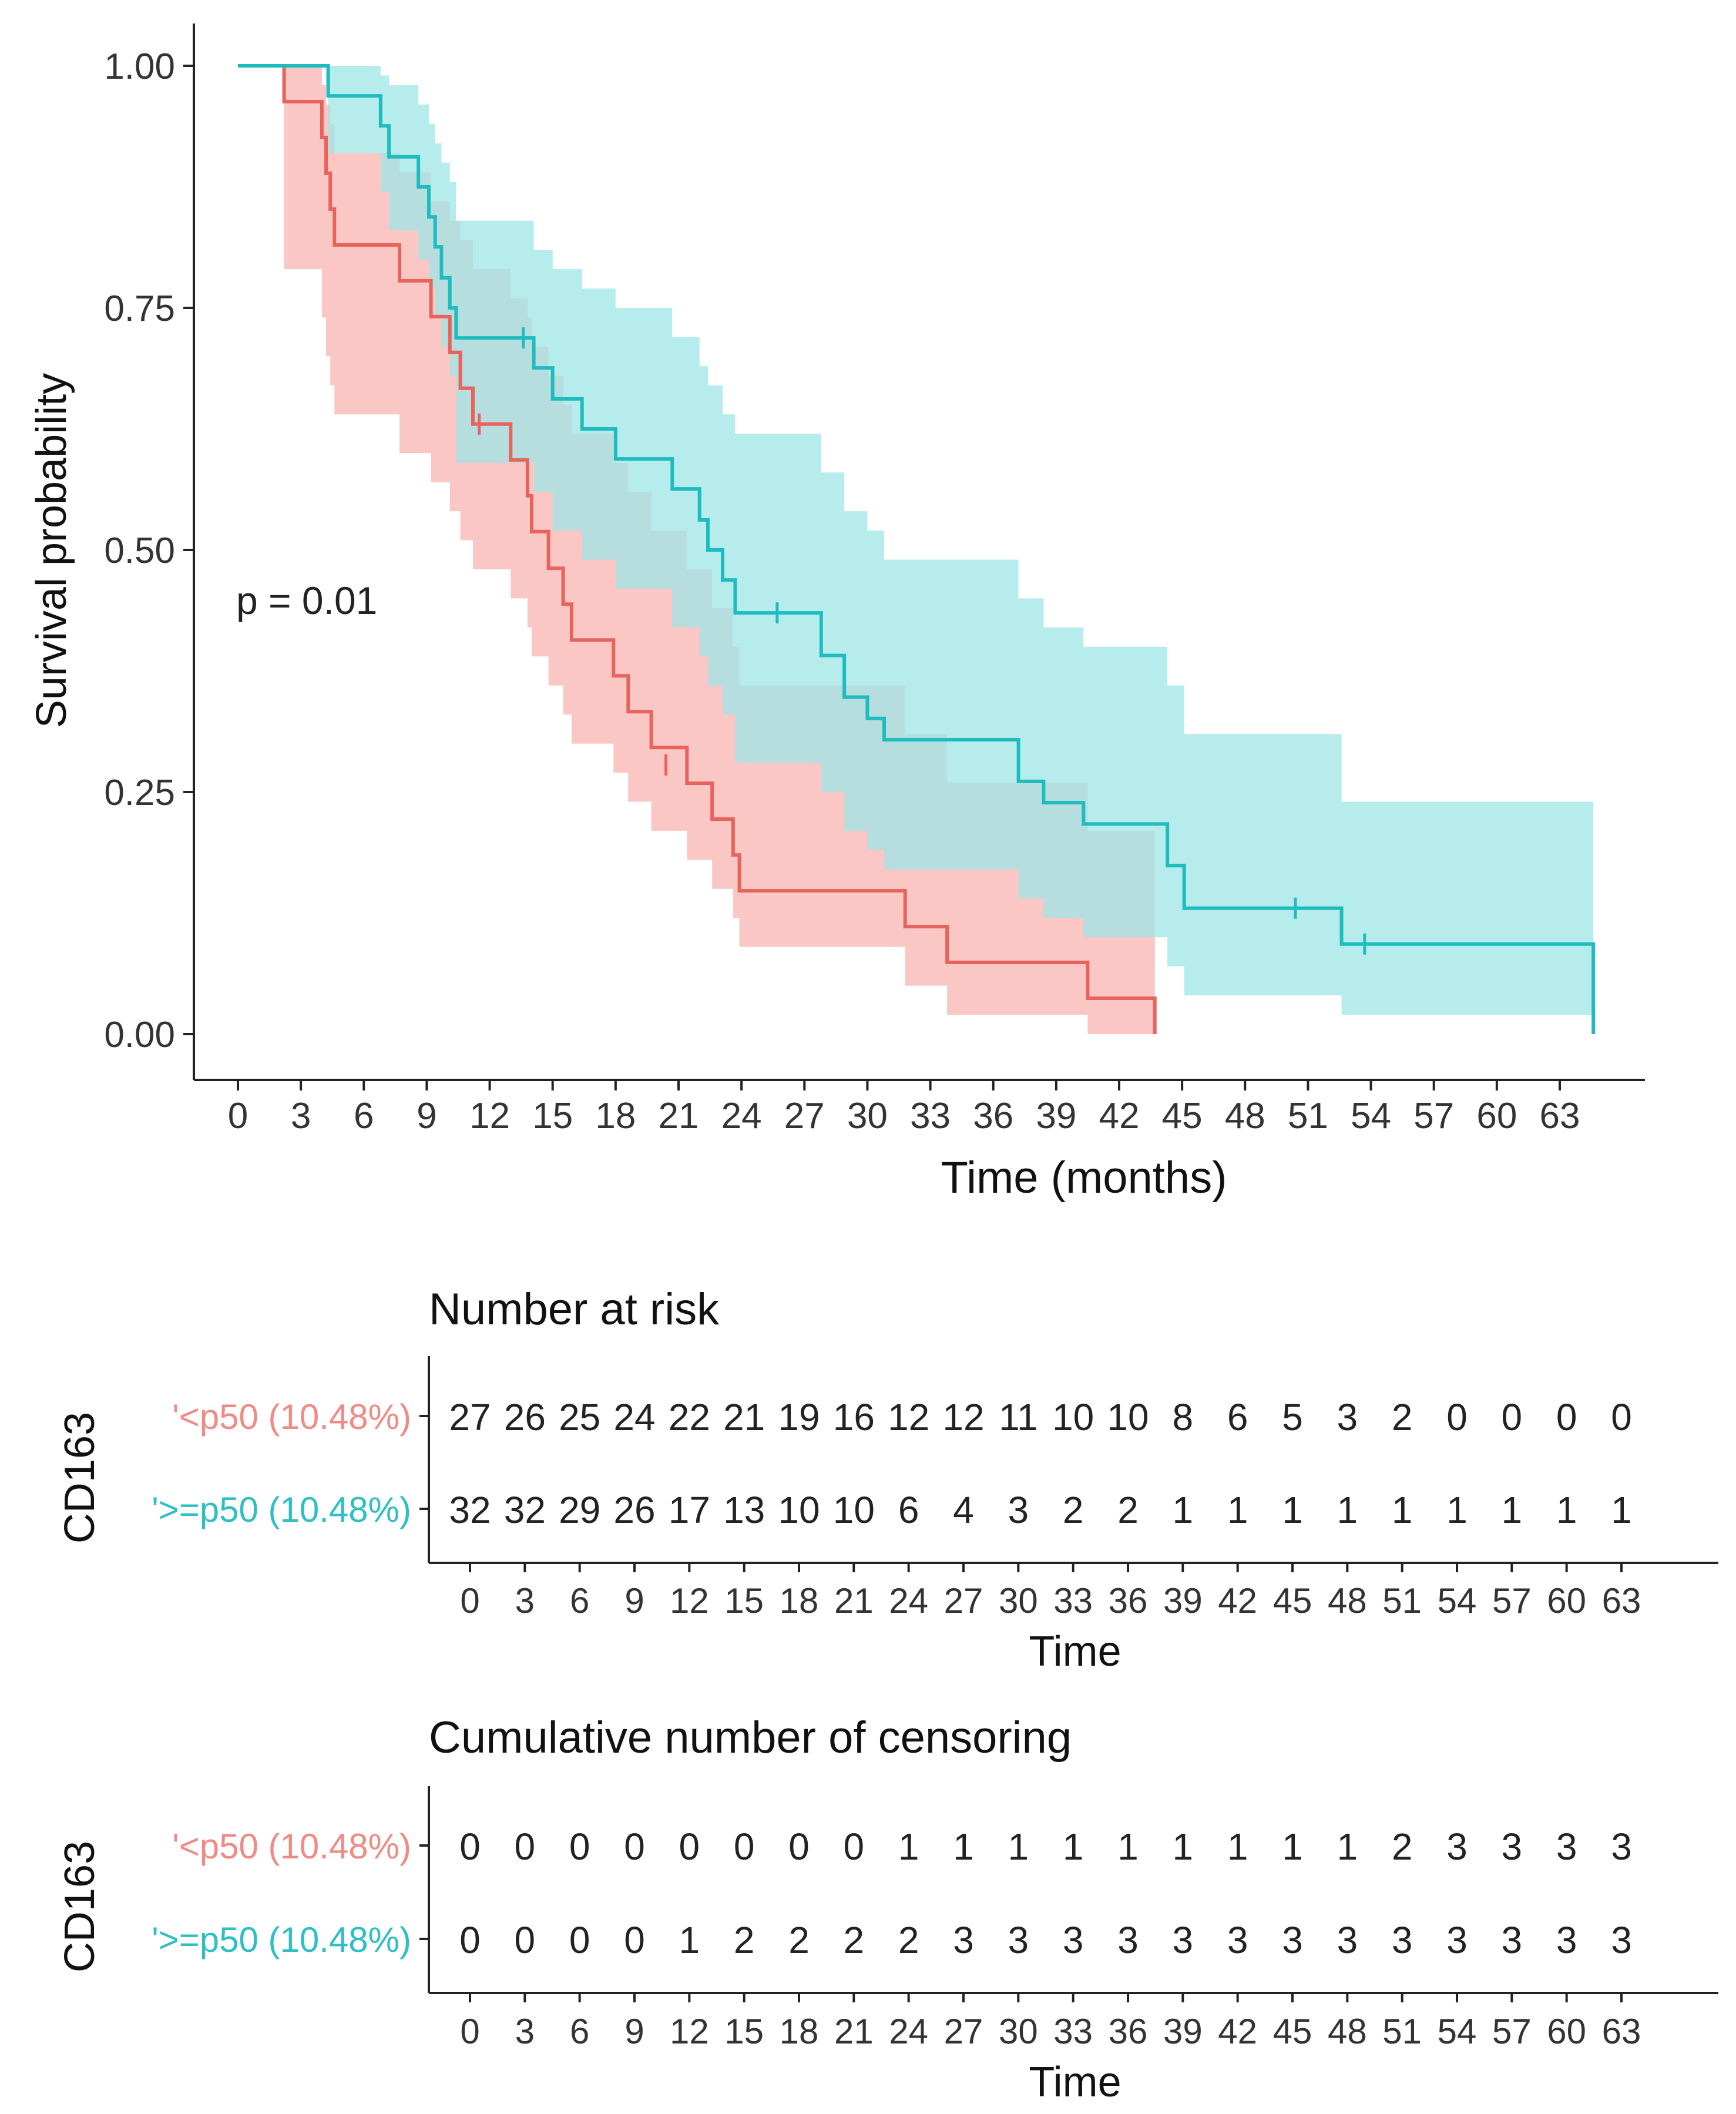 This screenshot has height=2114, width=1736. What do you see at coordinates (1073, 2031) in the screenshot?
I see `table-x-tick-label: 33` at bounding box center [1073, 2031].